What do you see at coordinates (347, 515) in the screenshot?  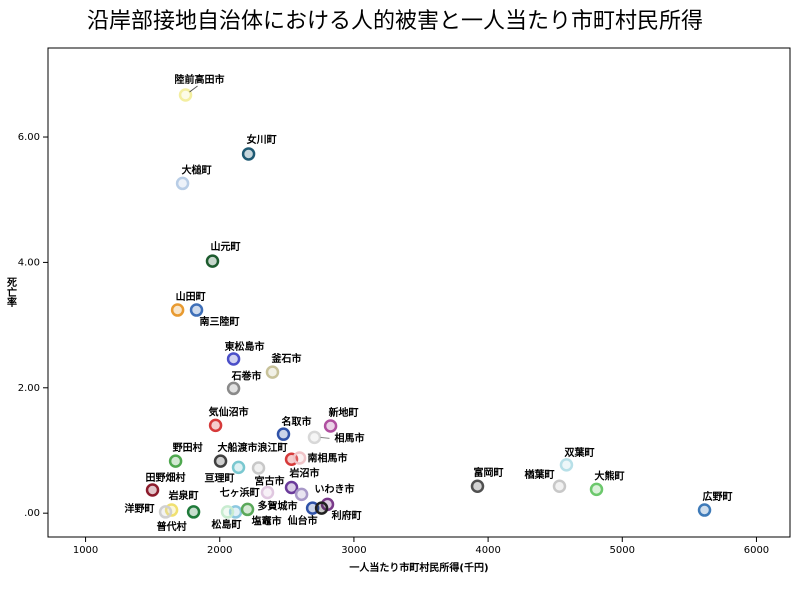 I see `point-label: 利府町` at bounding box center [347, 515].